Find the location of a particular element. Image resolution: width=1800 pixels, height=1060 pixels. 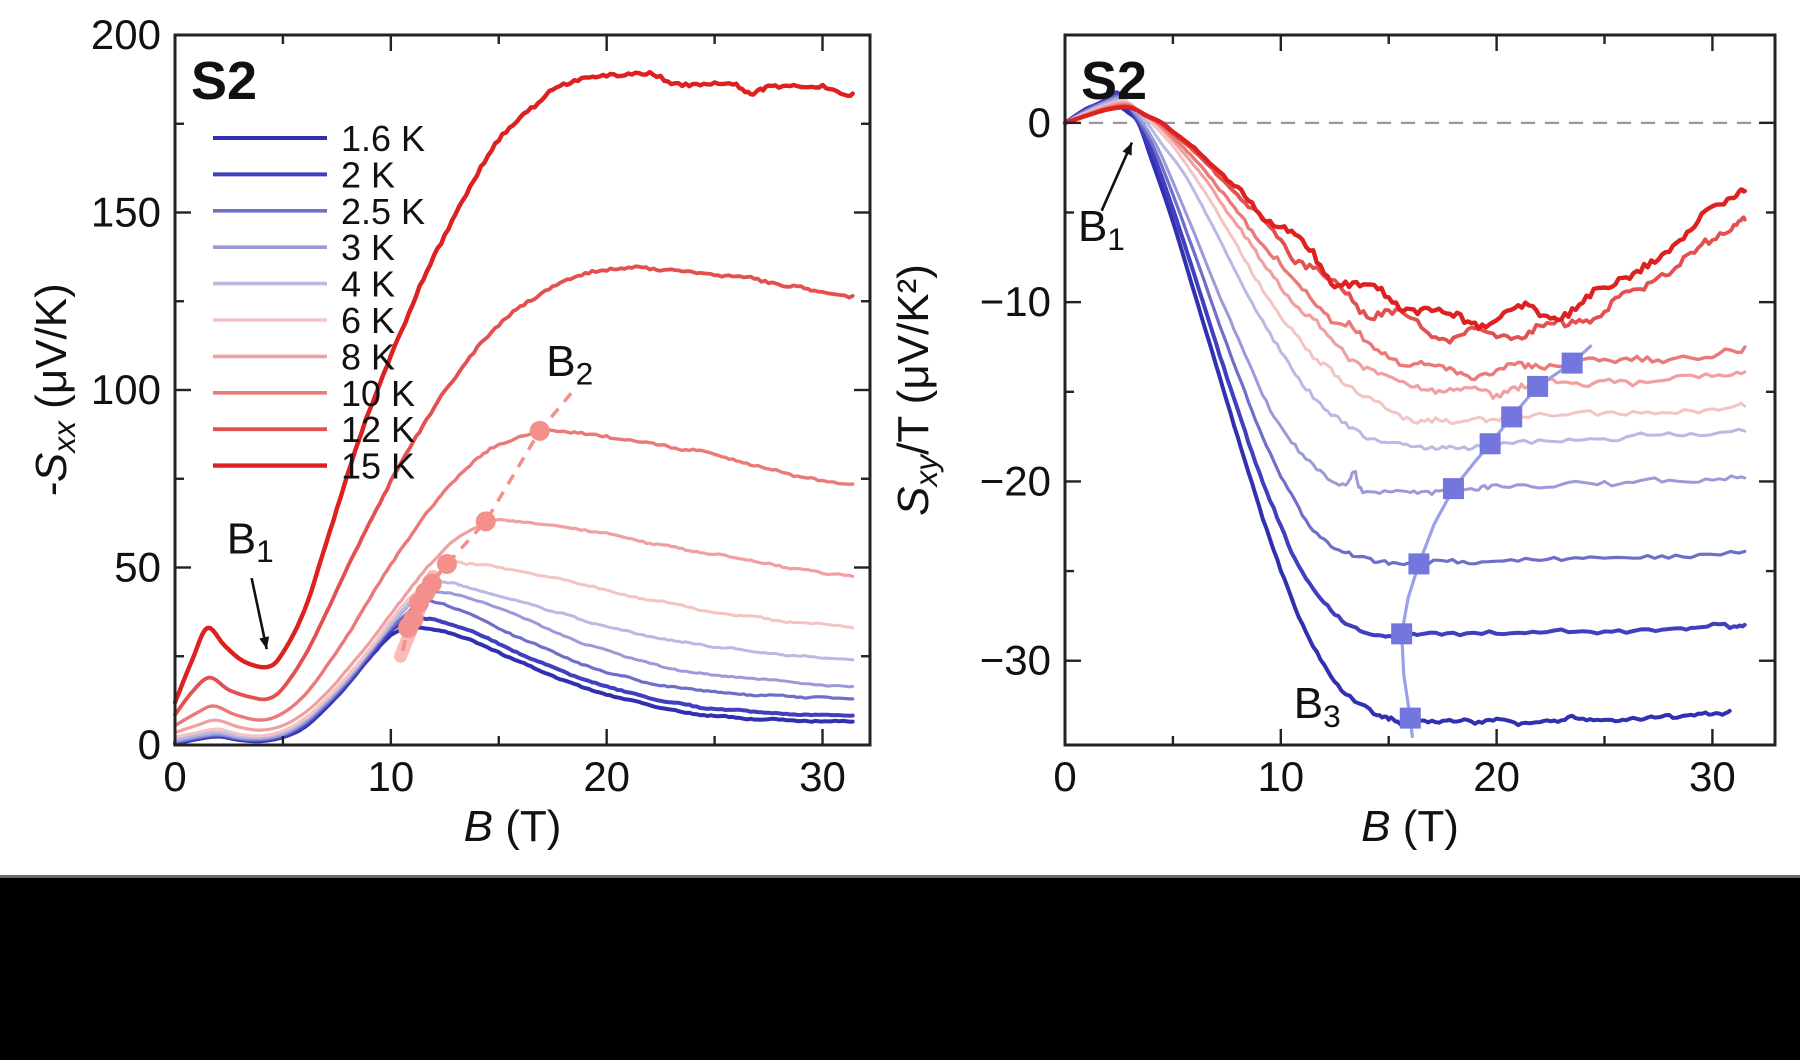

legend-label: 4 K is located at coordinates (368, 284).